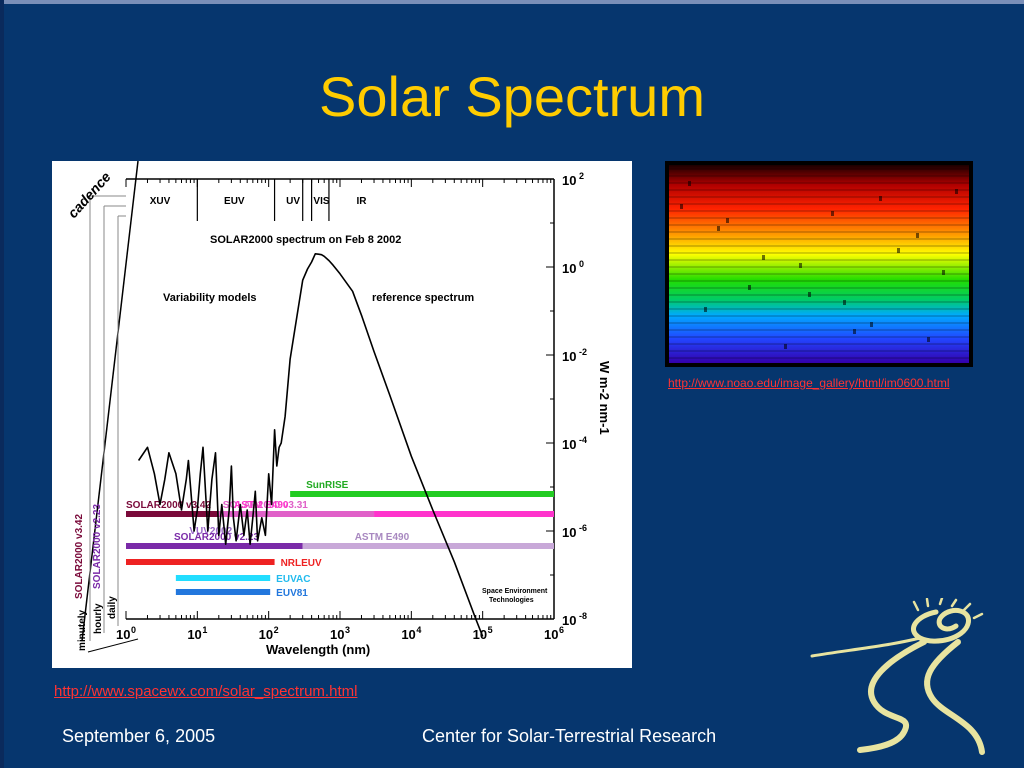 This screenshot has width=1024, height=768. I want to click on x-tick-label-exp: 2, so click(276, 630).